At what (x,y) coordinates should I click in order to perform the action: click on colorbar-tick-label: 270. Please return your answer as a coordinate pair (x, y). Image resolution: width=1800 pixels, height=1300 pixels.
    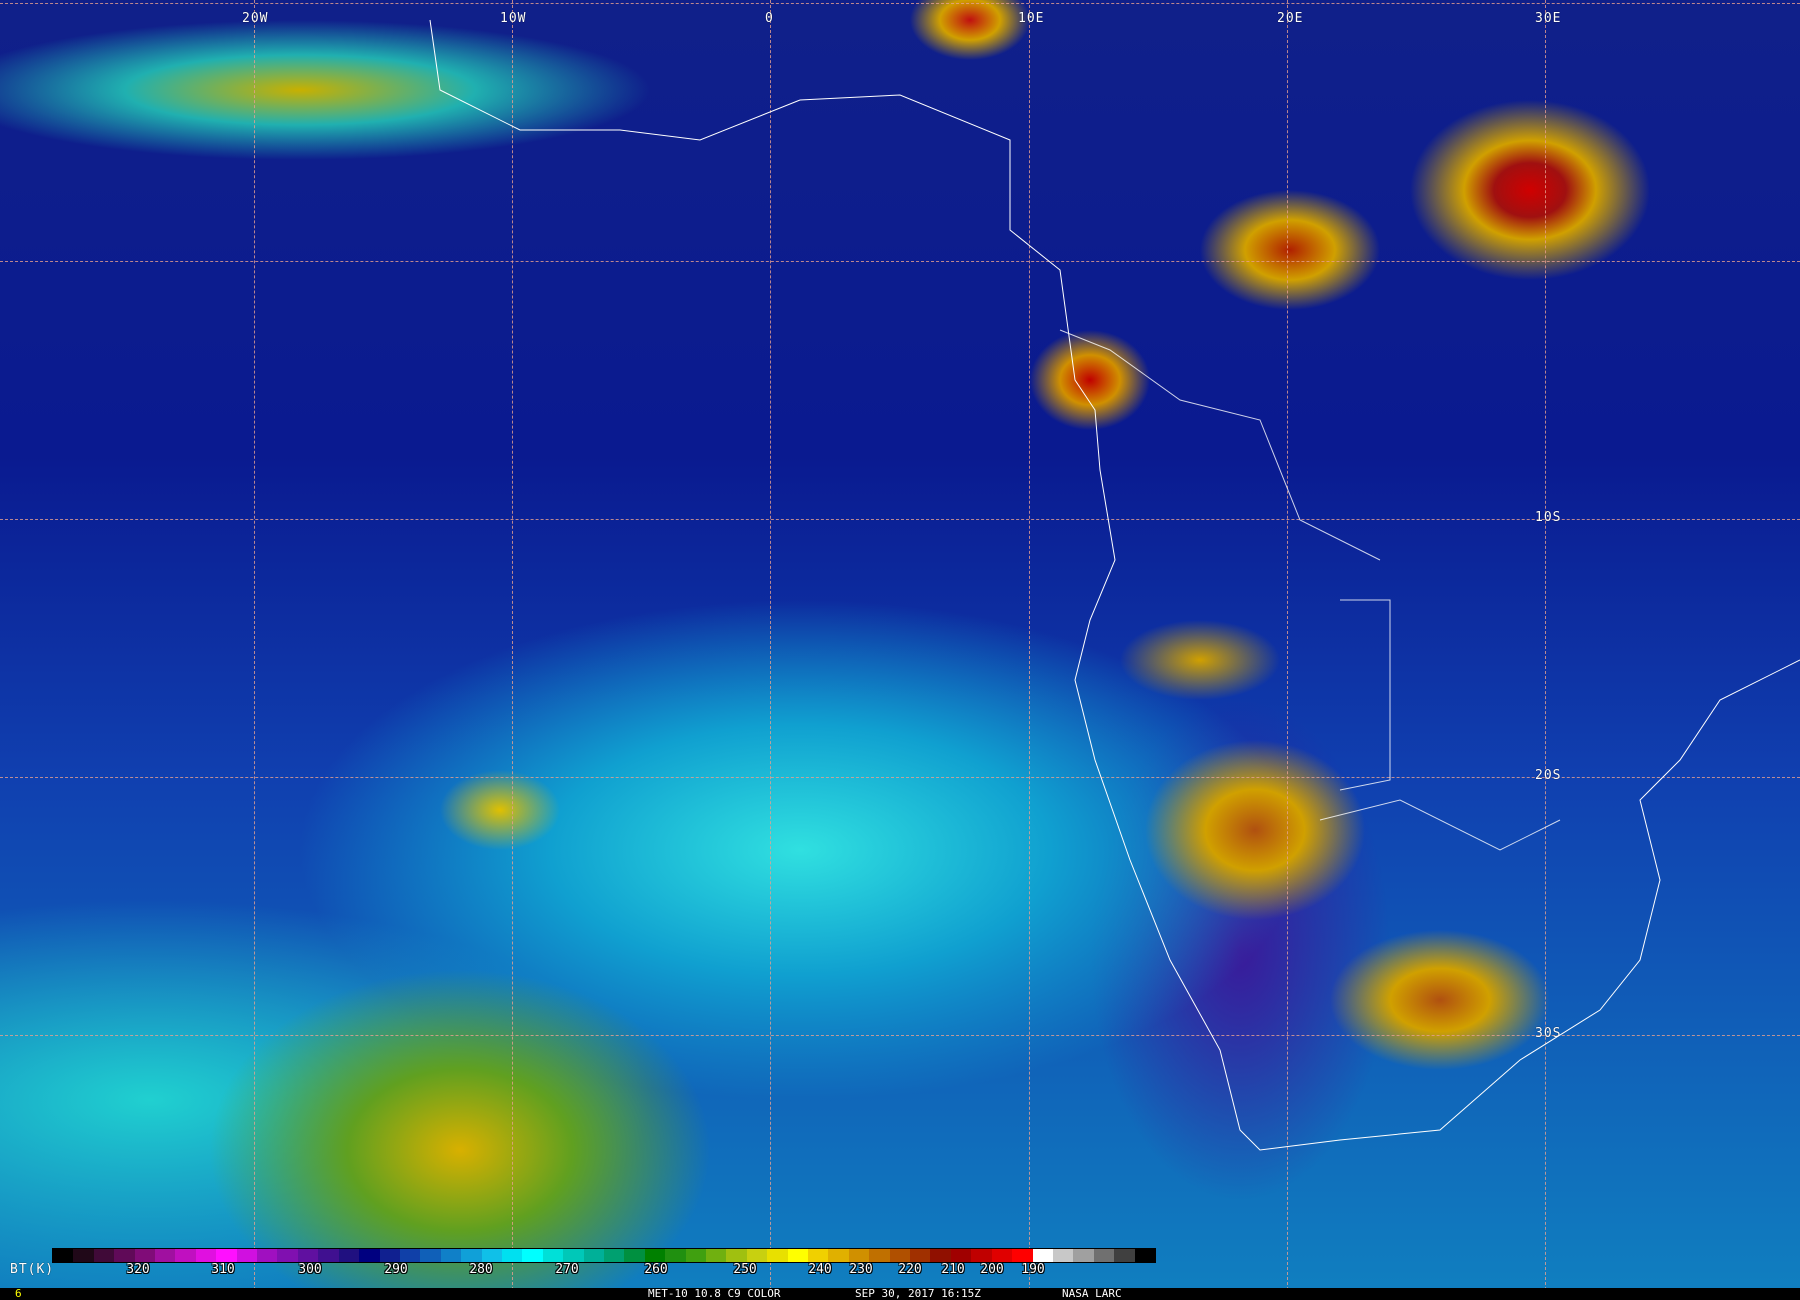
    Looking at the image, I should click on (567, 1269).